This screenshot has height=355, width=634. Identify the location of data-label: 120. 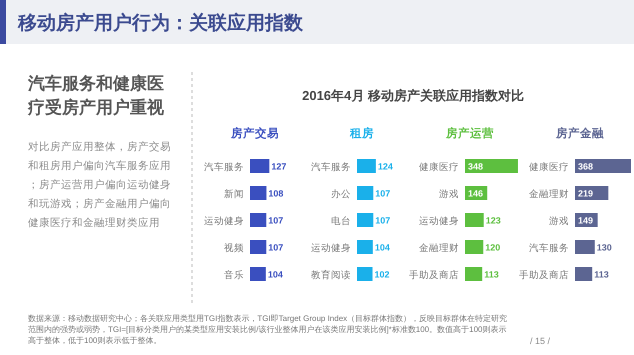
(492, 247).